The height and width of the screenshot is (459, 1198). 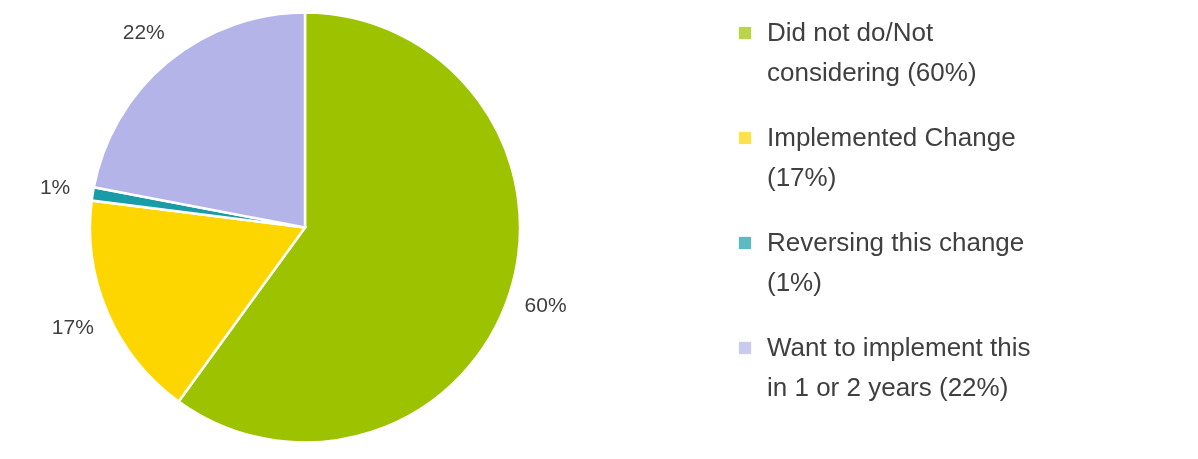 I want to click on data-label: 60%, so click(x=545, y=304).